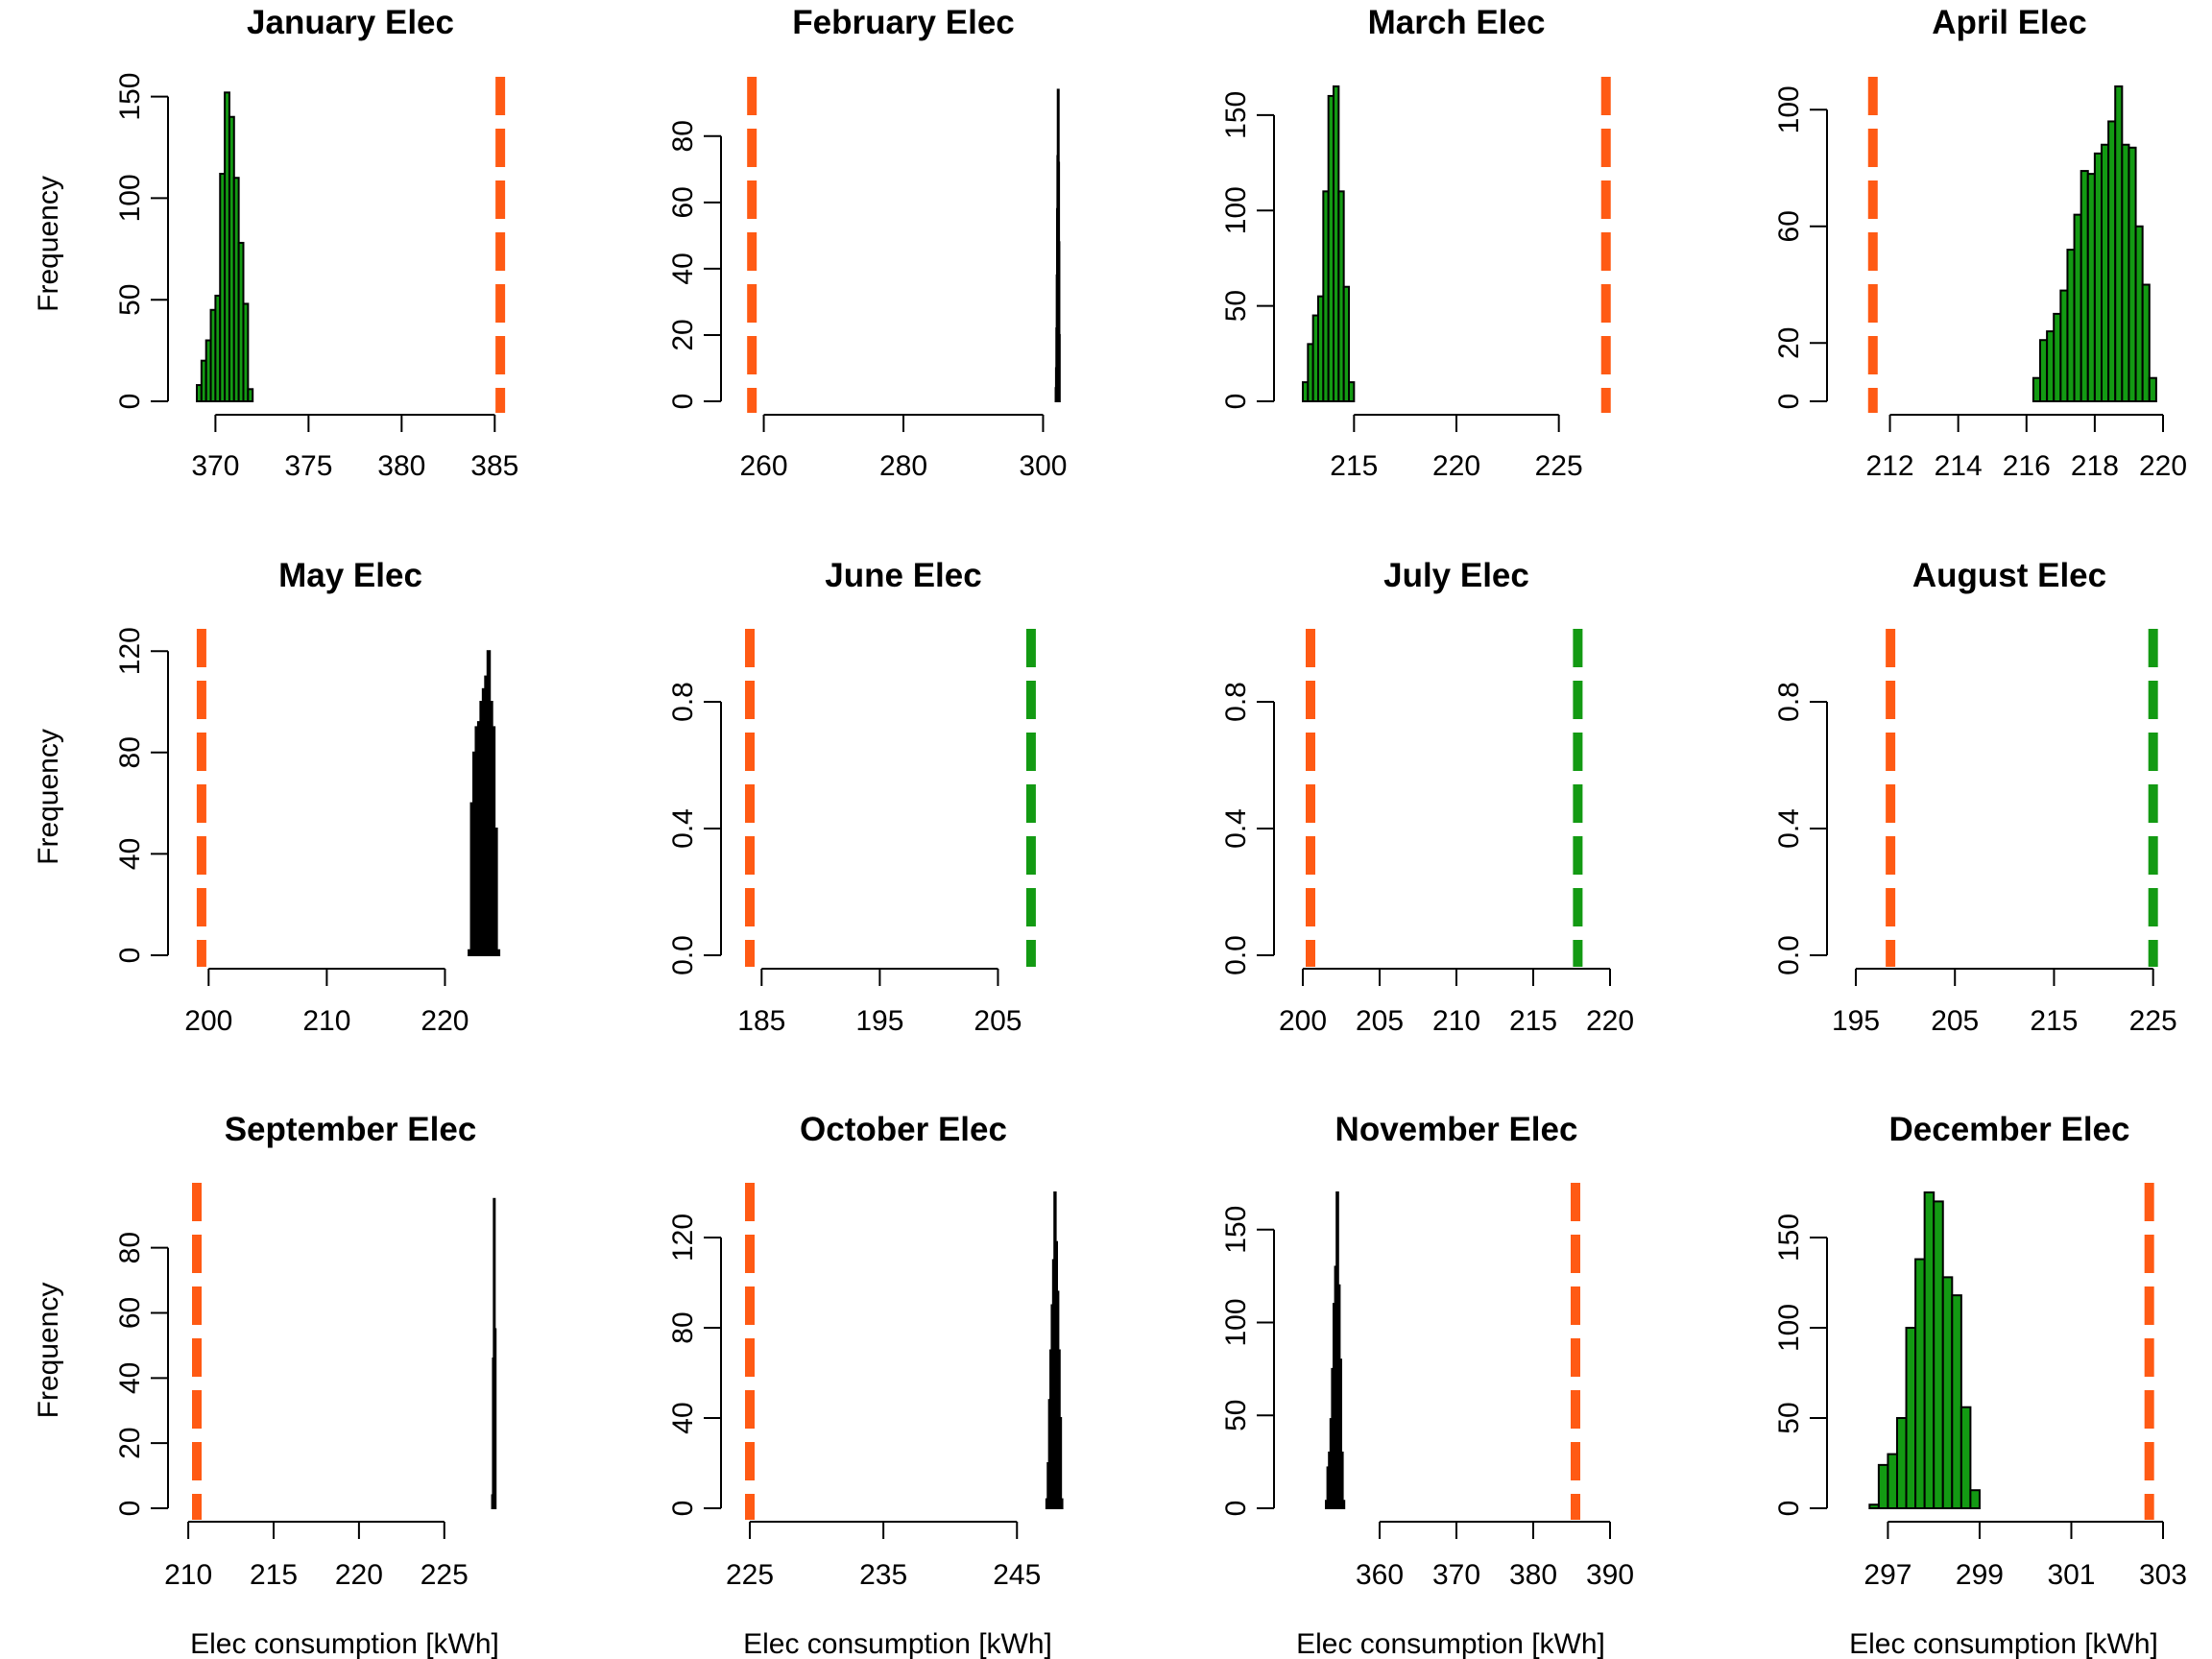 This screenshot has width=2212, height=1659. I want to click on x-tick-label: 210, so click(1456, 1021).